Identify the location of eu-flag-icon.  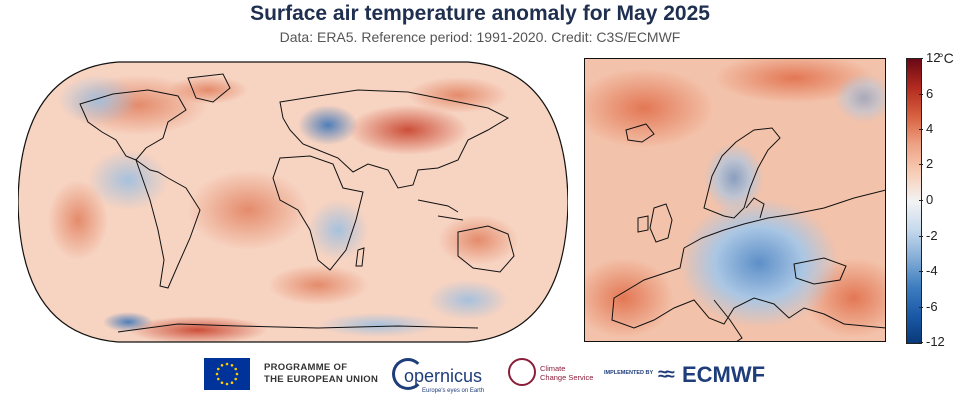
(227, 374).